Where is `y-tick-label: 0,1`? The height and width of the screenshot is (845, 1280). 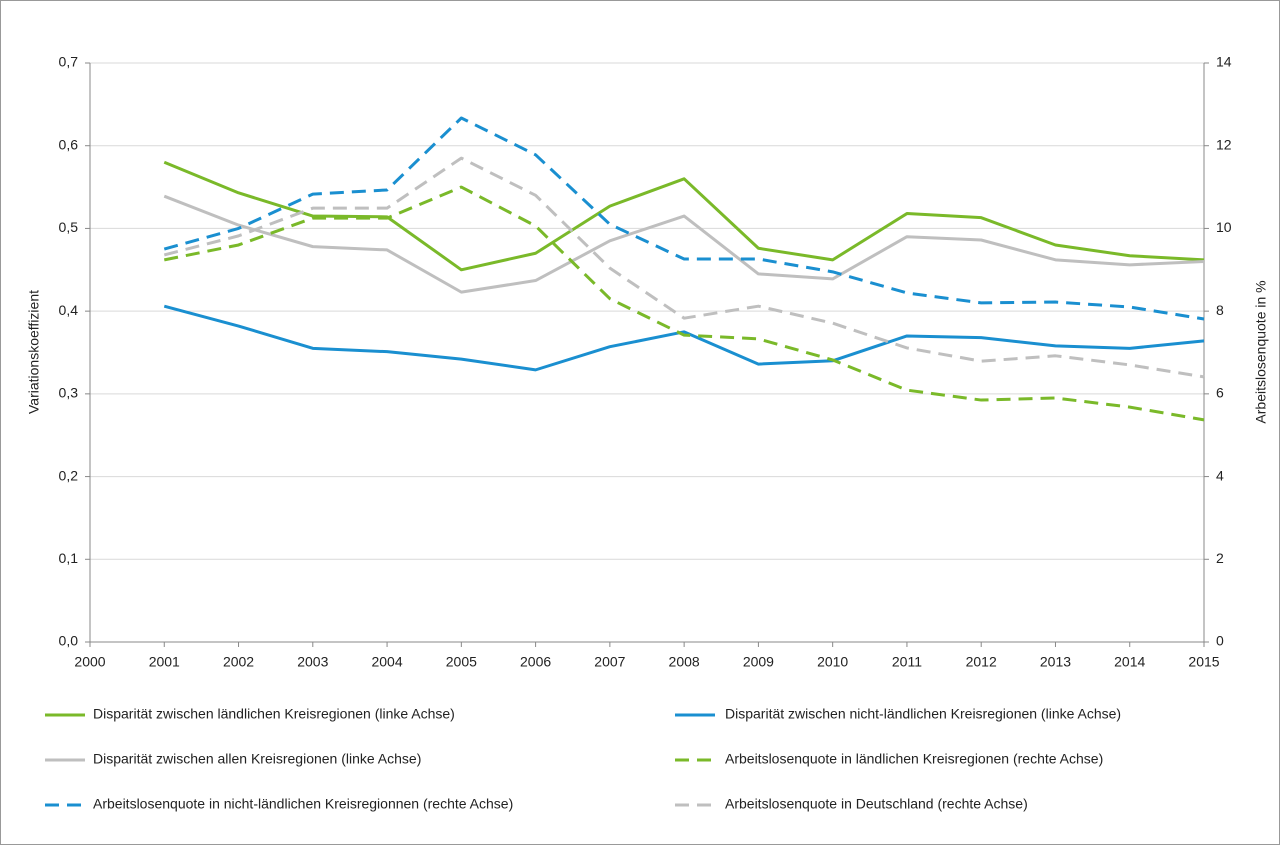 y-tick-label: 0,1 is located at coordinates (69, 558).